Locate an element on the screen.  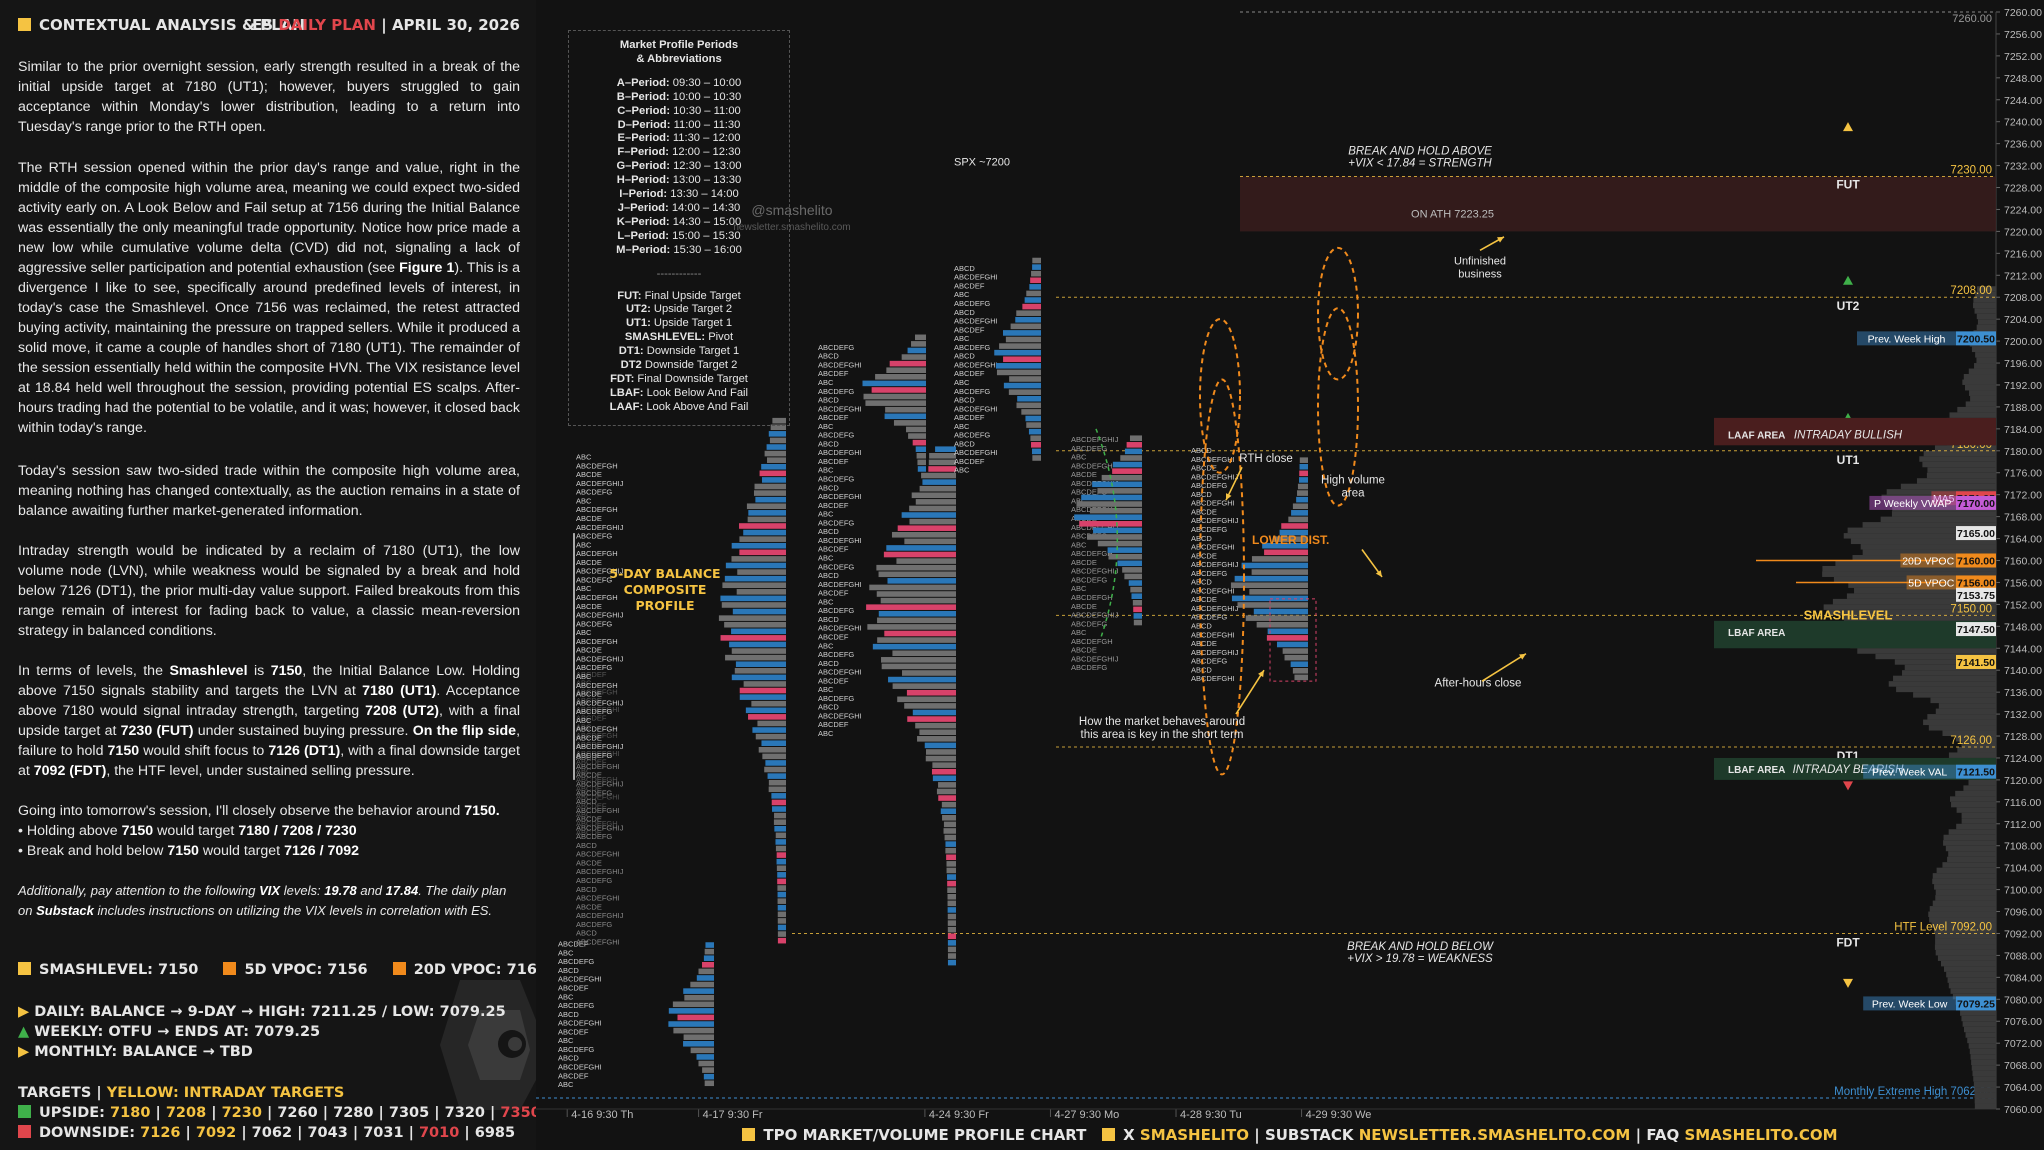
t: On the flip side is located at coordinates (464, 731).